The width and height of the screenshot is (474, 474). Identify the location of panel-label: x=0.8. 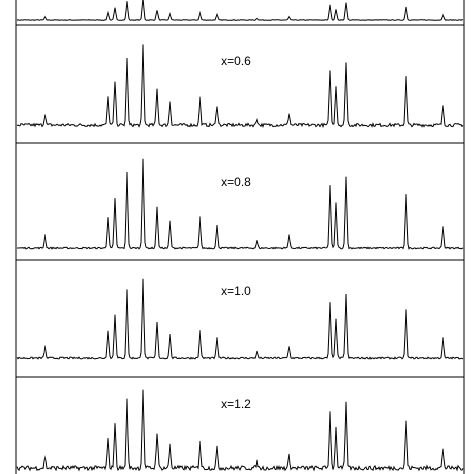
(236, 182).